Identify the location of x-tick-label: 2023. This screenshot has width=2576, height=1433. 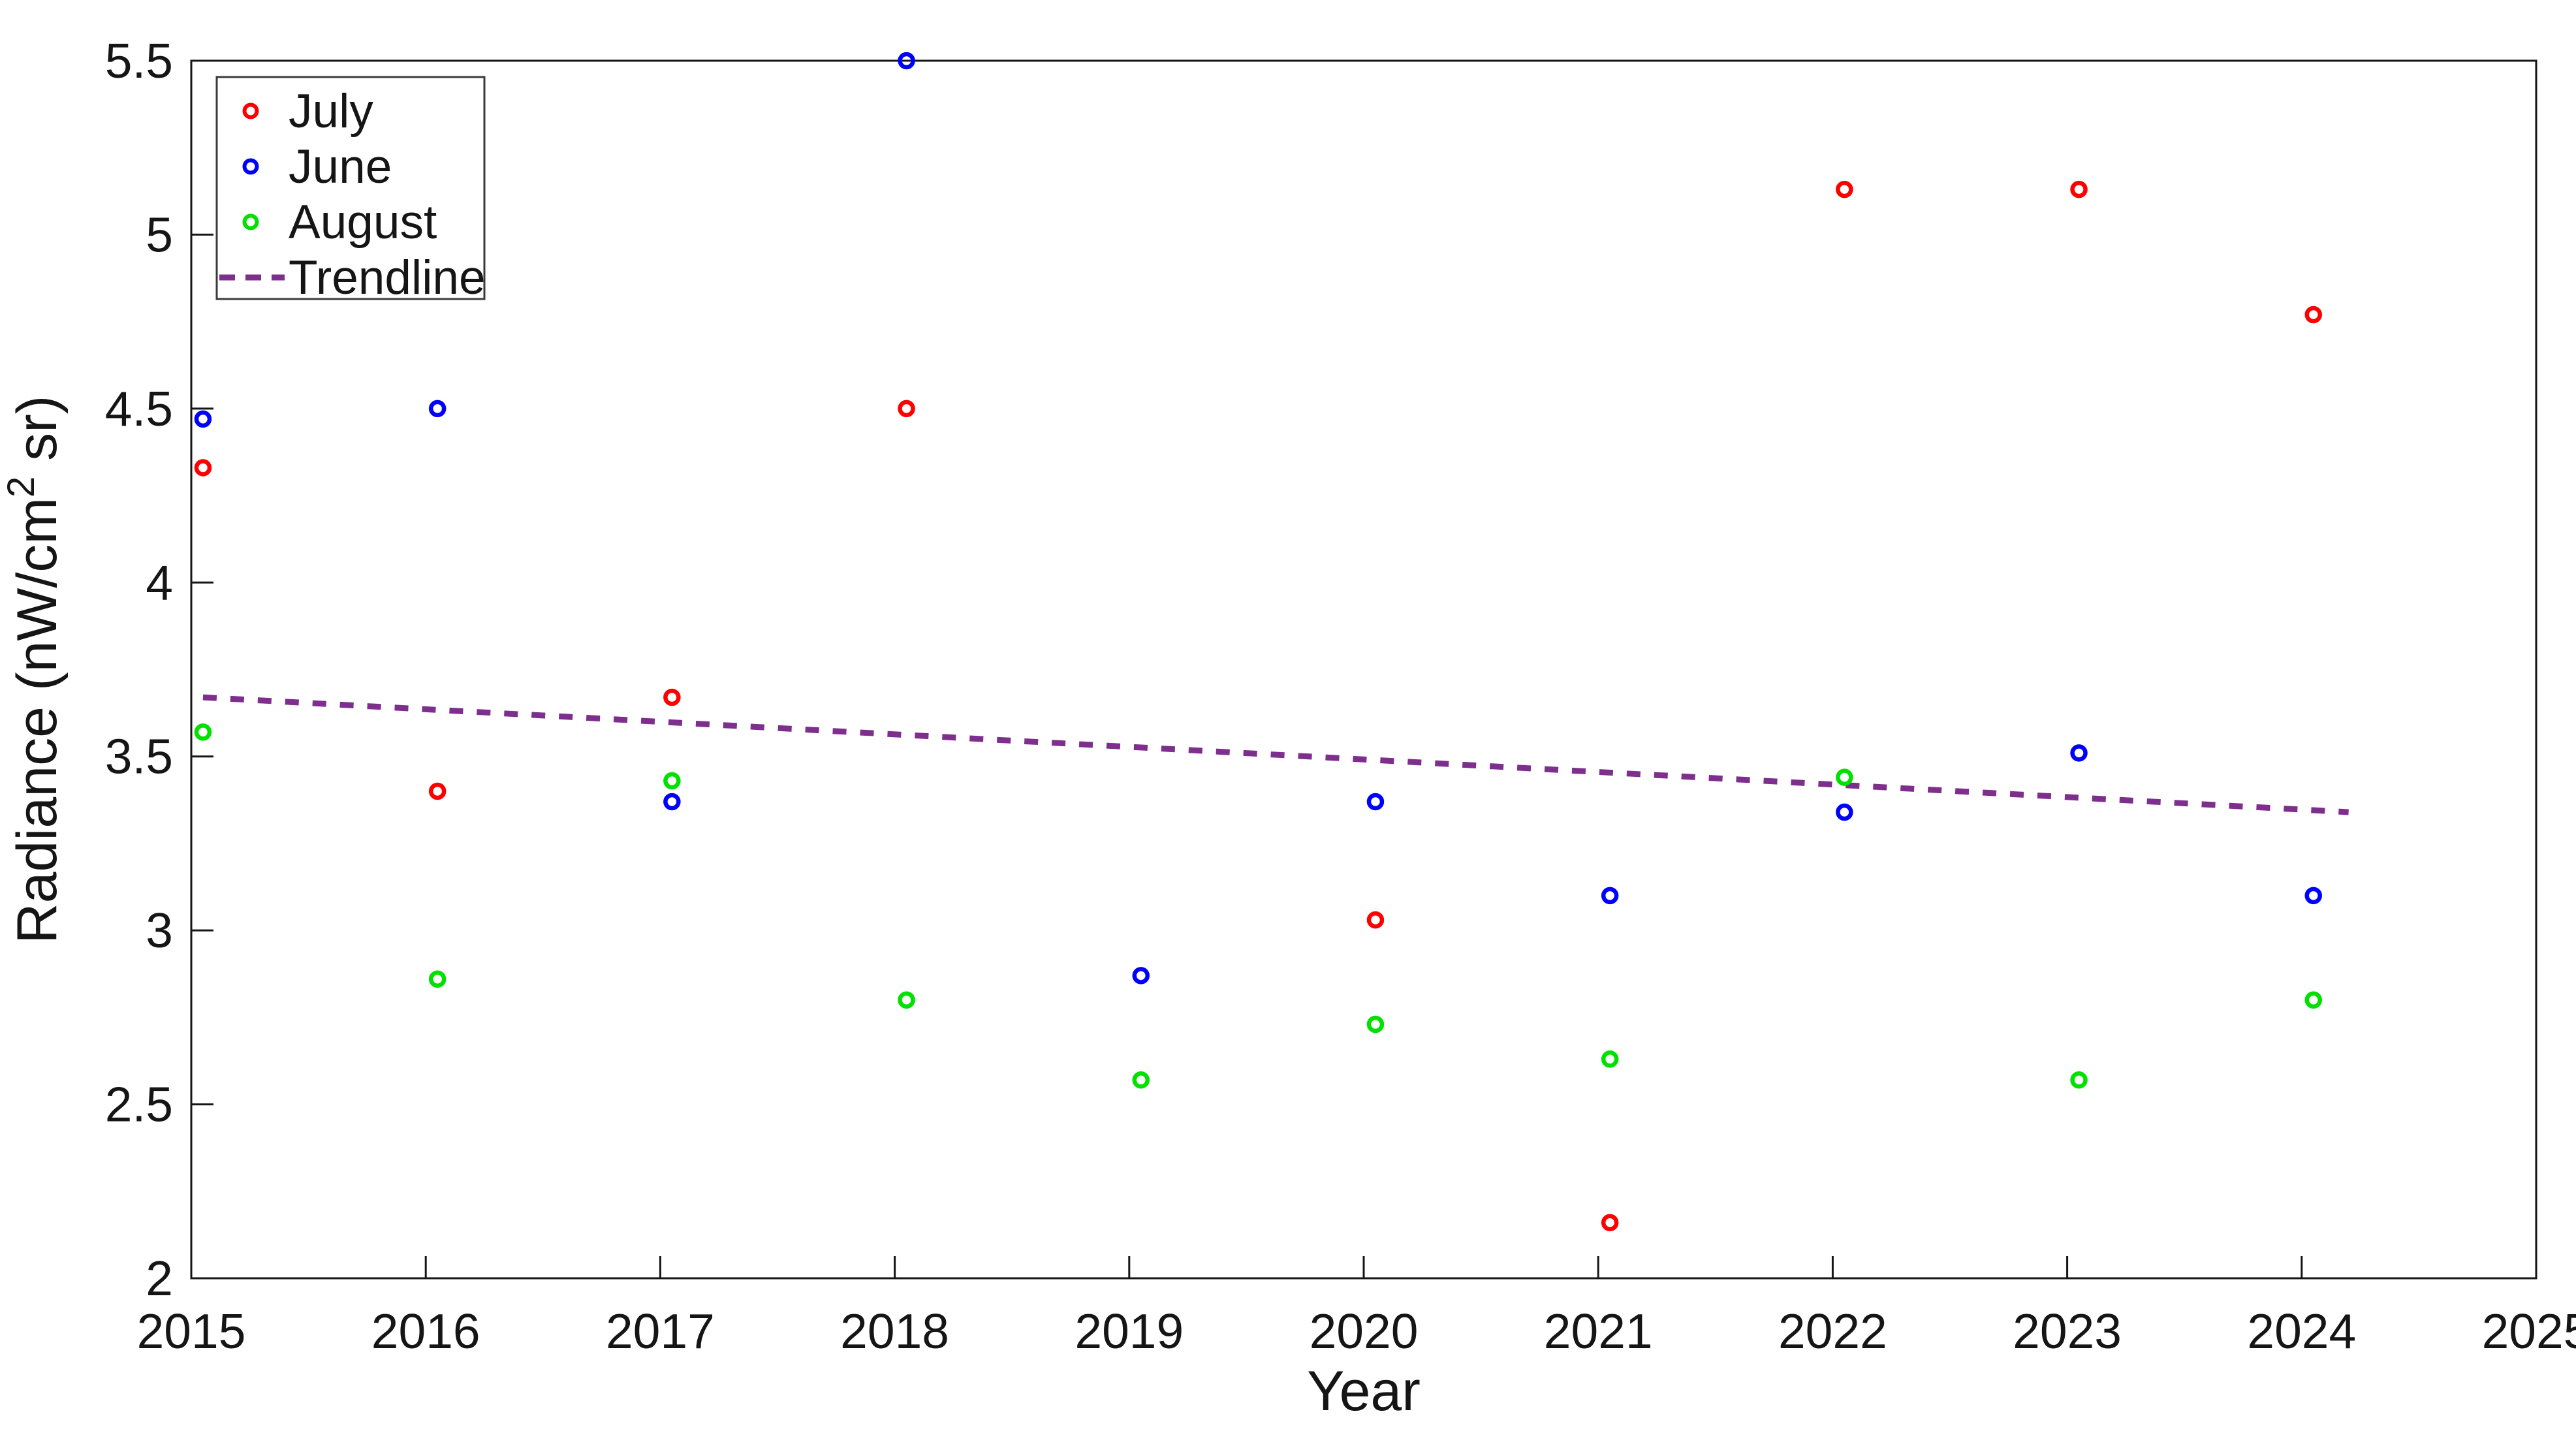
(2067, 1331).